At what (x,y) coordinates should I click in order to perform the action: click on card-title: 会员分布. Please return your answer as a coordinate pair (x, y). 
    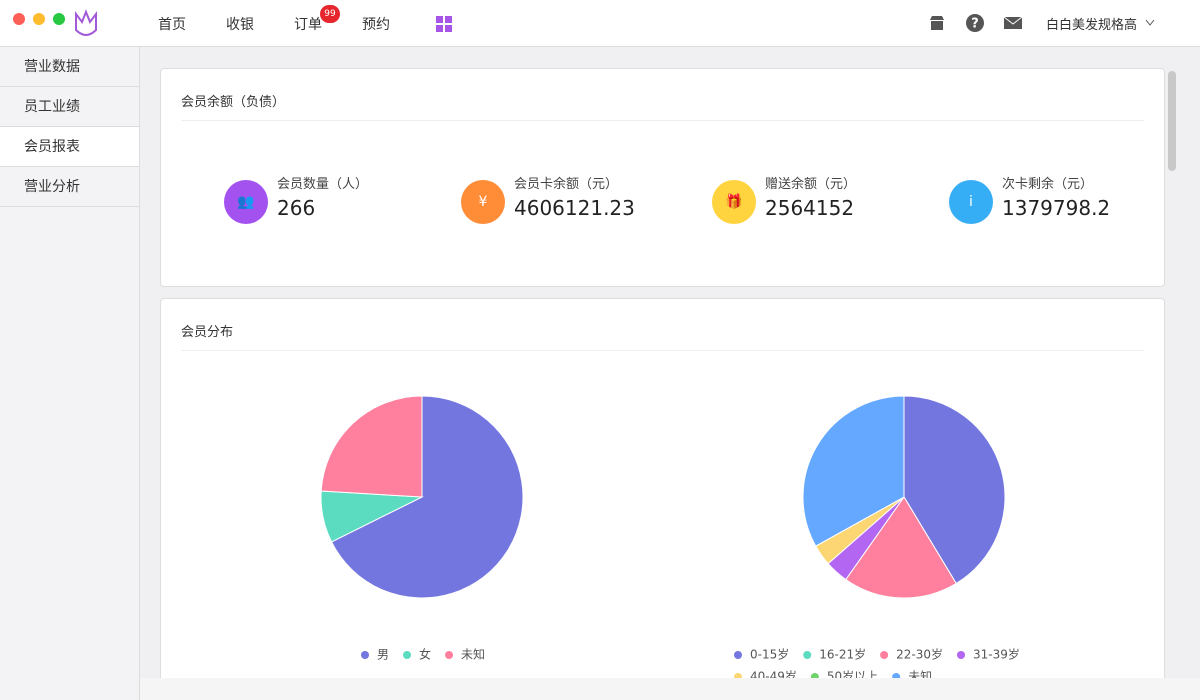
    Looking at the image, I should click on (207, 332).